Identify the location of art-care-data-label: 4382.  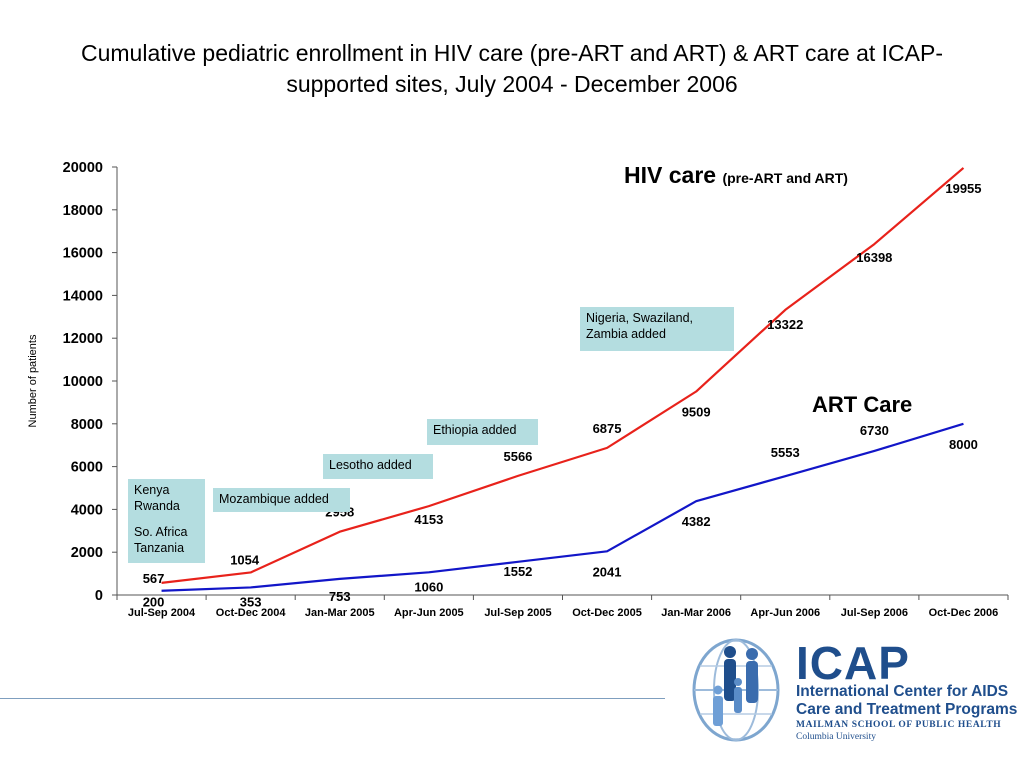
(696, 521).